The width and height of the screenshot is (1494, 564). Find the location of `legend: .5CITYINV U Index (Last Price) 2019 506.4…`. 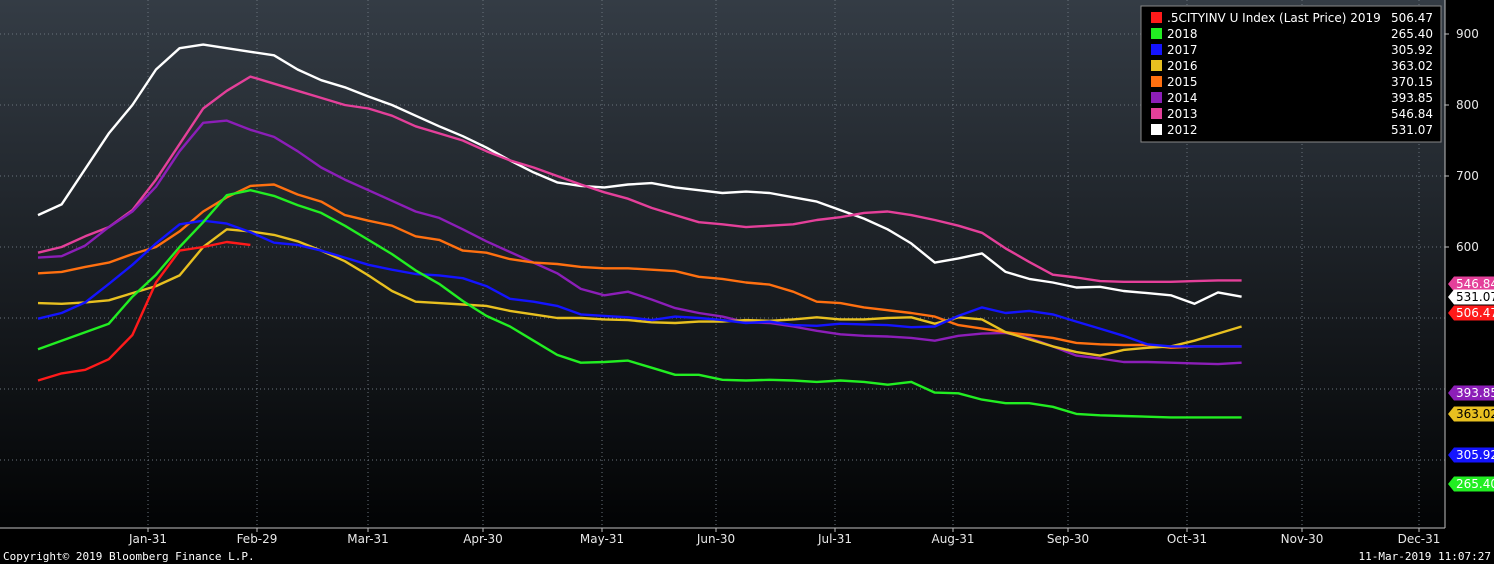

legend: .5CITYINV U Index (Last Price) 2019 506.4… is located at coordinates (1291, 74).